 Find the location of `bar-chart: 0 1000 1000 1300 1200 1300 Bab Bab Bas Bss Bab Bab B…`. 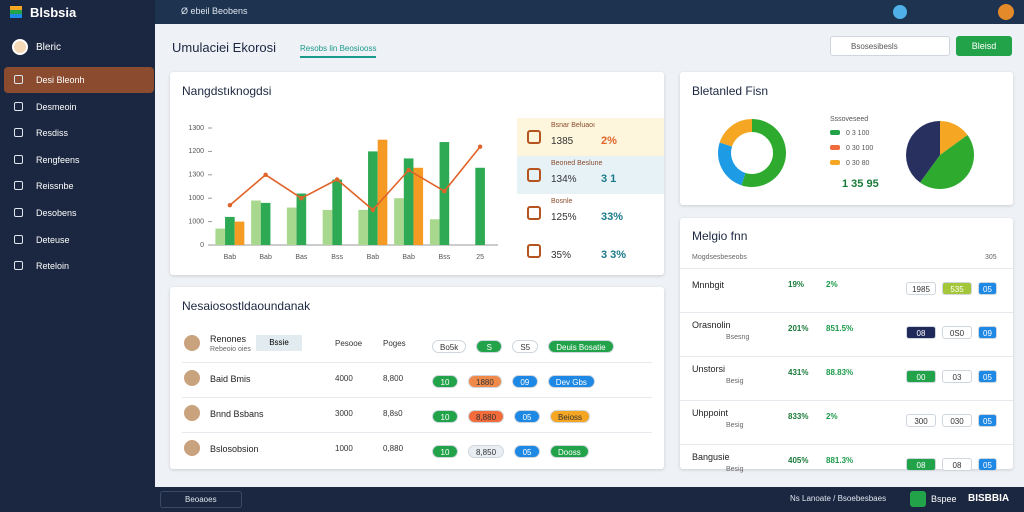

bar-chart: 0 1000 1000 1300 1200 1300 Bab Bab Bas Bss Bab Bab B… is located at coordinates (343, 193).